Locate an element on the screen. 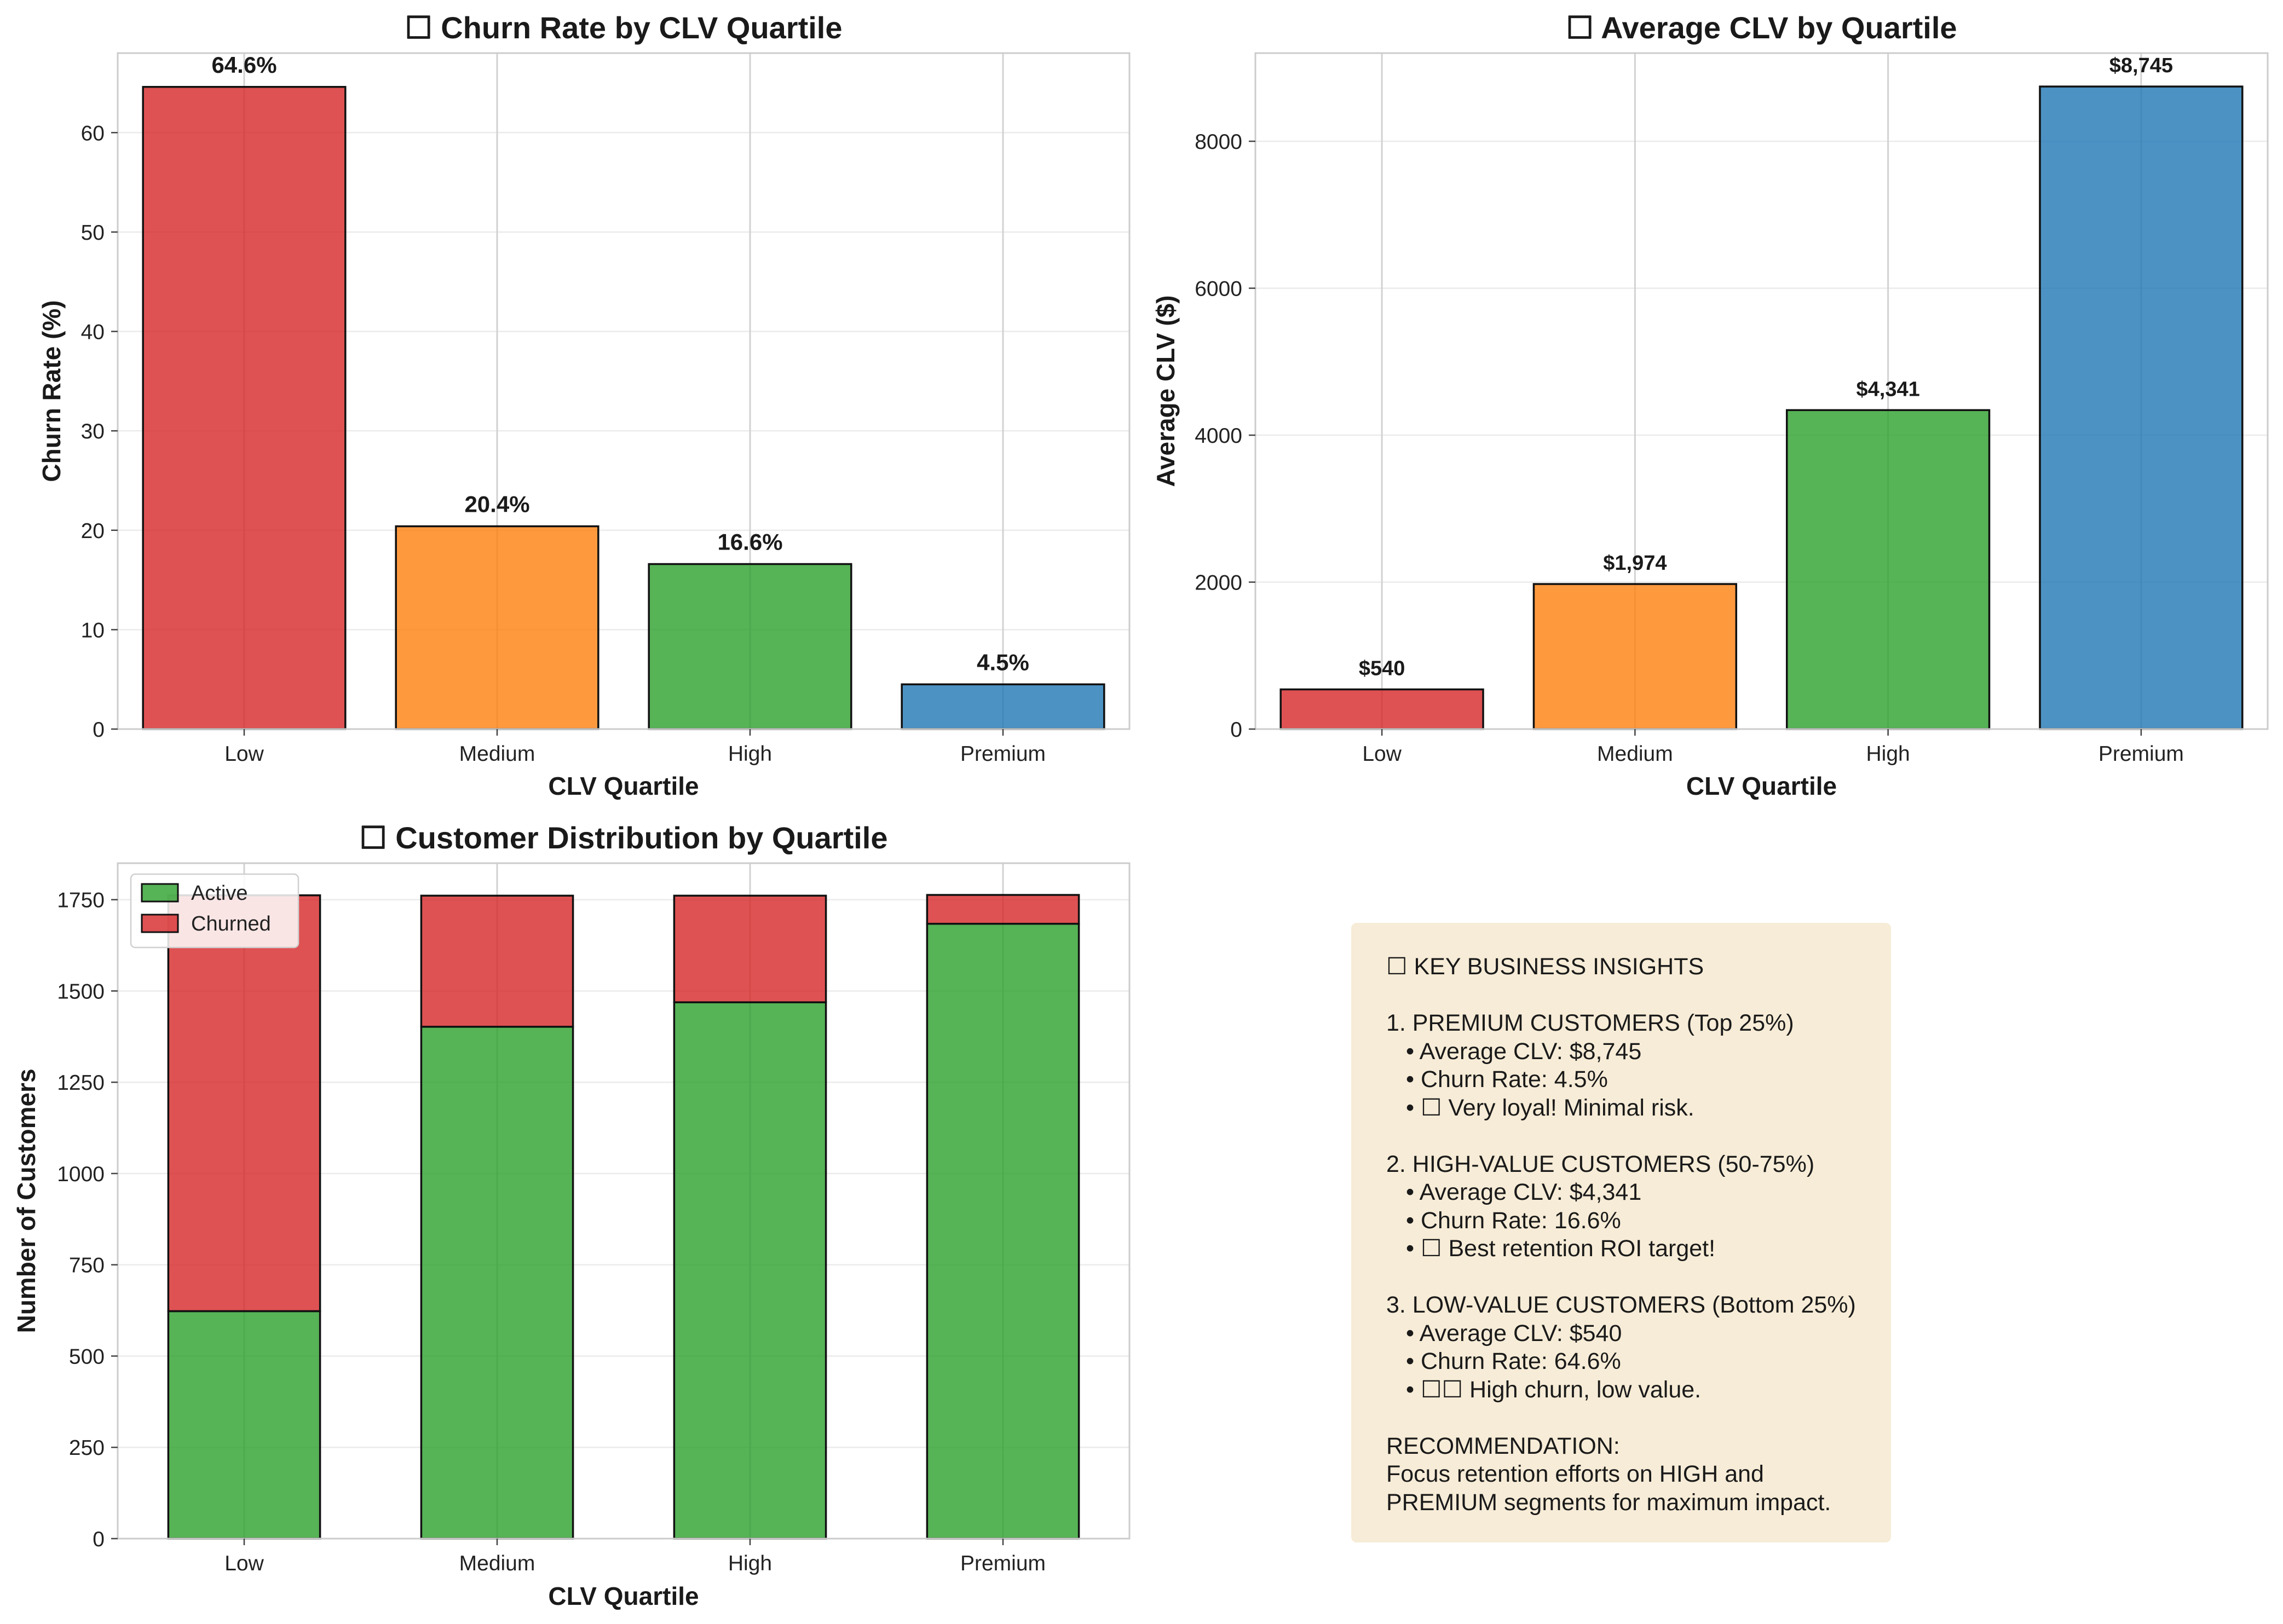 Image resolution: width=2283 pixels, height=1624 pixels. y-tick-label: 1250 is located at coordinates (81, 1083).